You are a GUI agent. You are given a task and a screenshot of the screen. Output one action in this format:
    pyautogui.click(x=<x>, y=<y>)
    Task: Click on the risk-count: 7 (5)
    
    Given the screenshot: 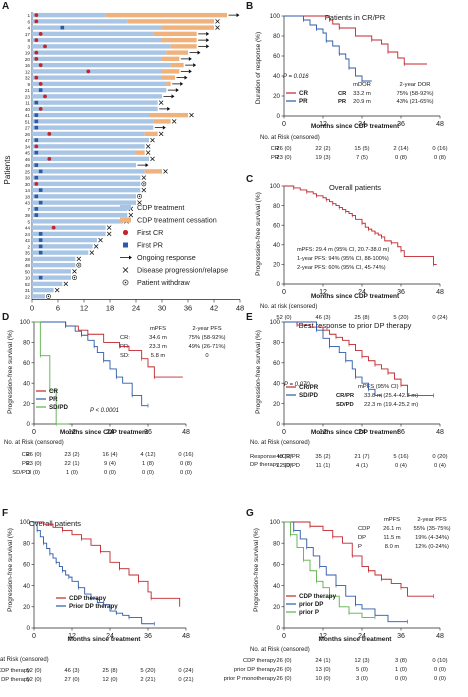 What is the action you would take?
    pyautogui.click(x=362, y=158)
    